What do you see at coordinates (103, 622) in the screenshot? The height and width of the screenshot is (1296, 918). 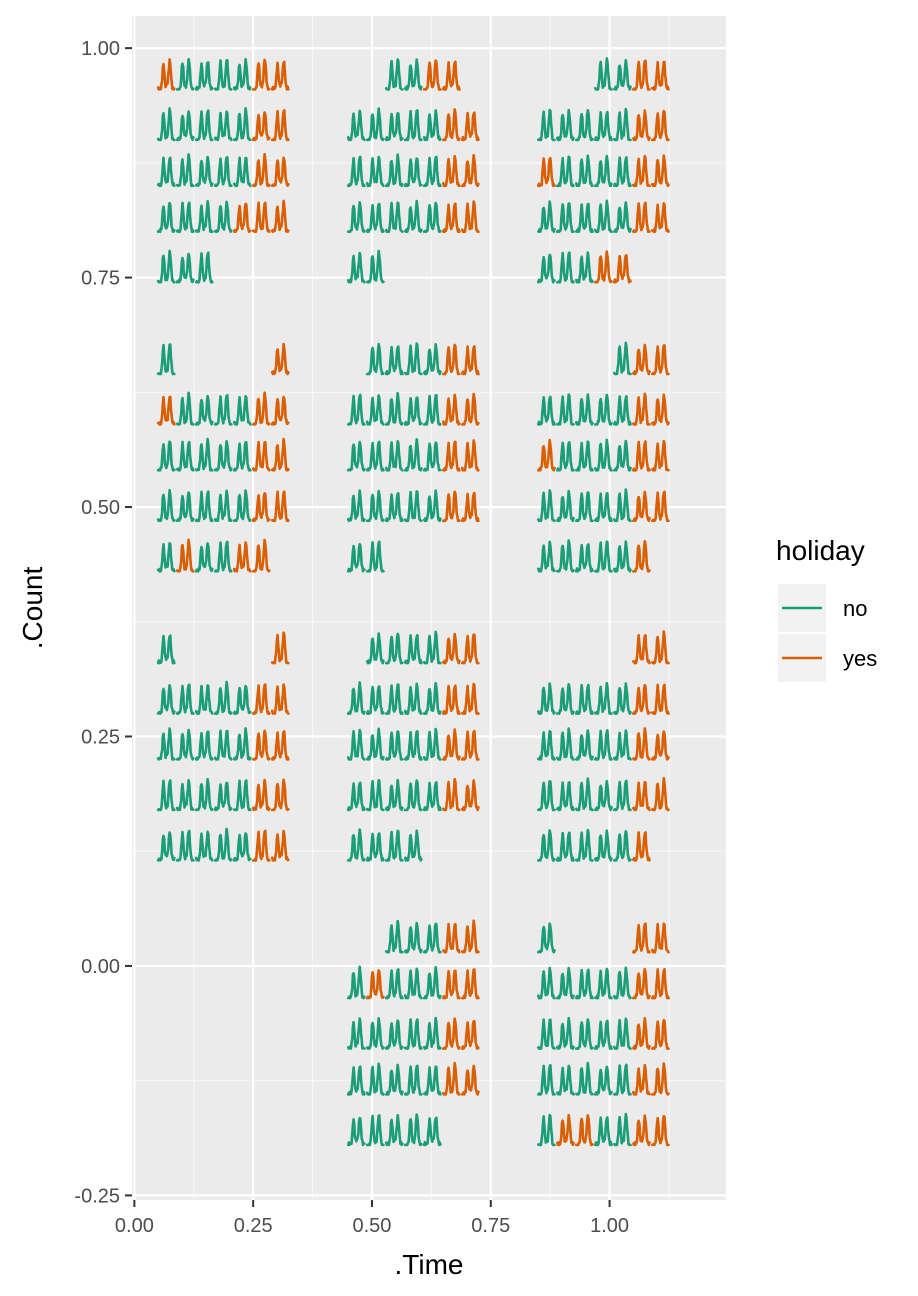 I see `y-axis: -0.25 0.00 0.25 0.50 0.75 1.00` at bounding box center [103, 622].